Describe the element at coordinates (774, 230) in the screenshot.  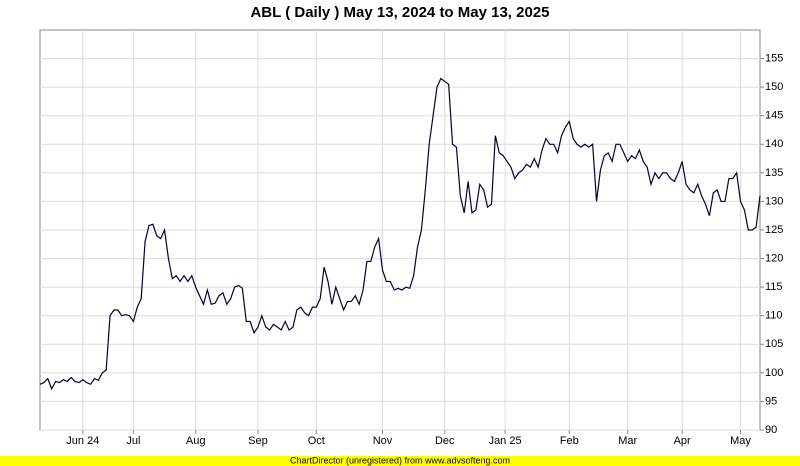
I see `y-tick-label: 125` at that location.